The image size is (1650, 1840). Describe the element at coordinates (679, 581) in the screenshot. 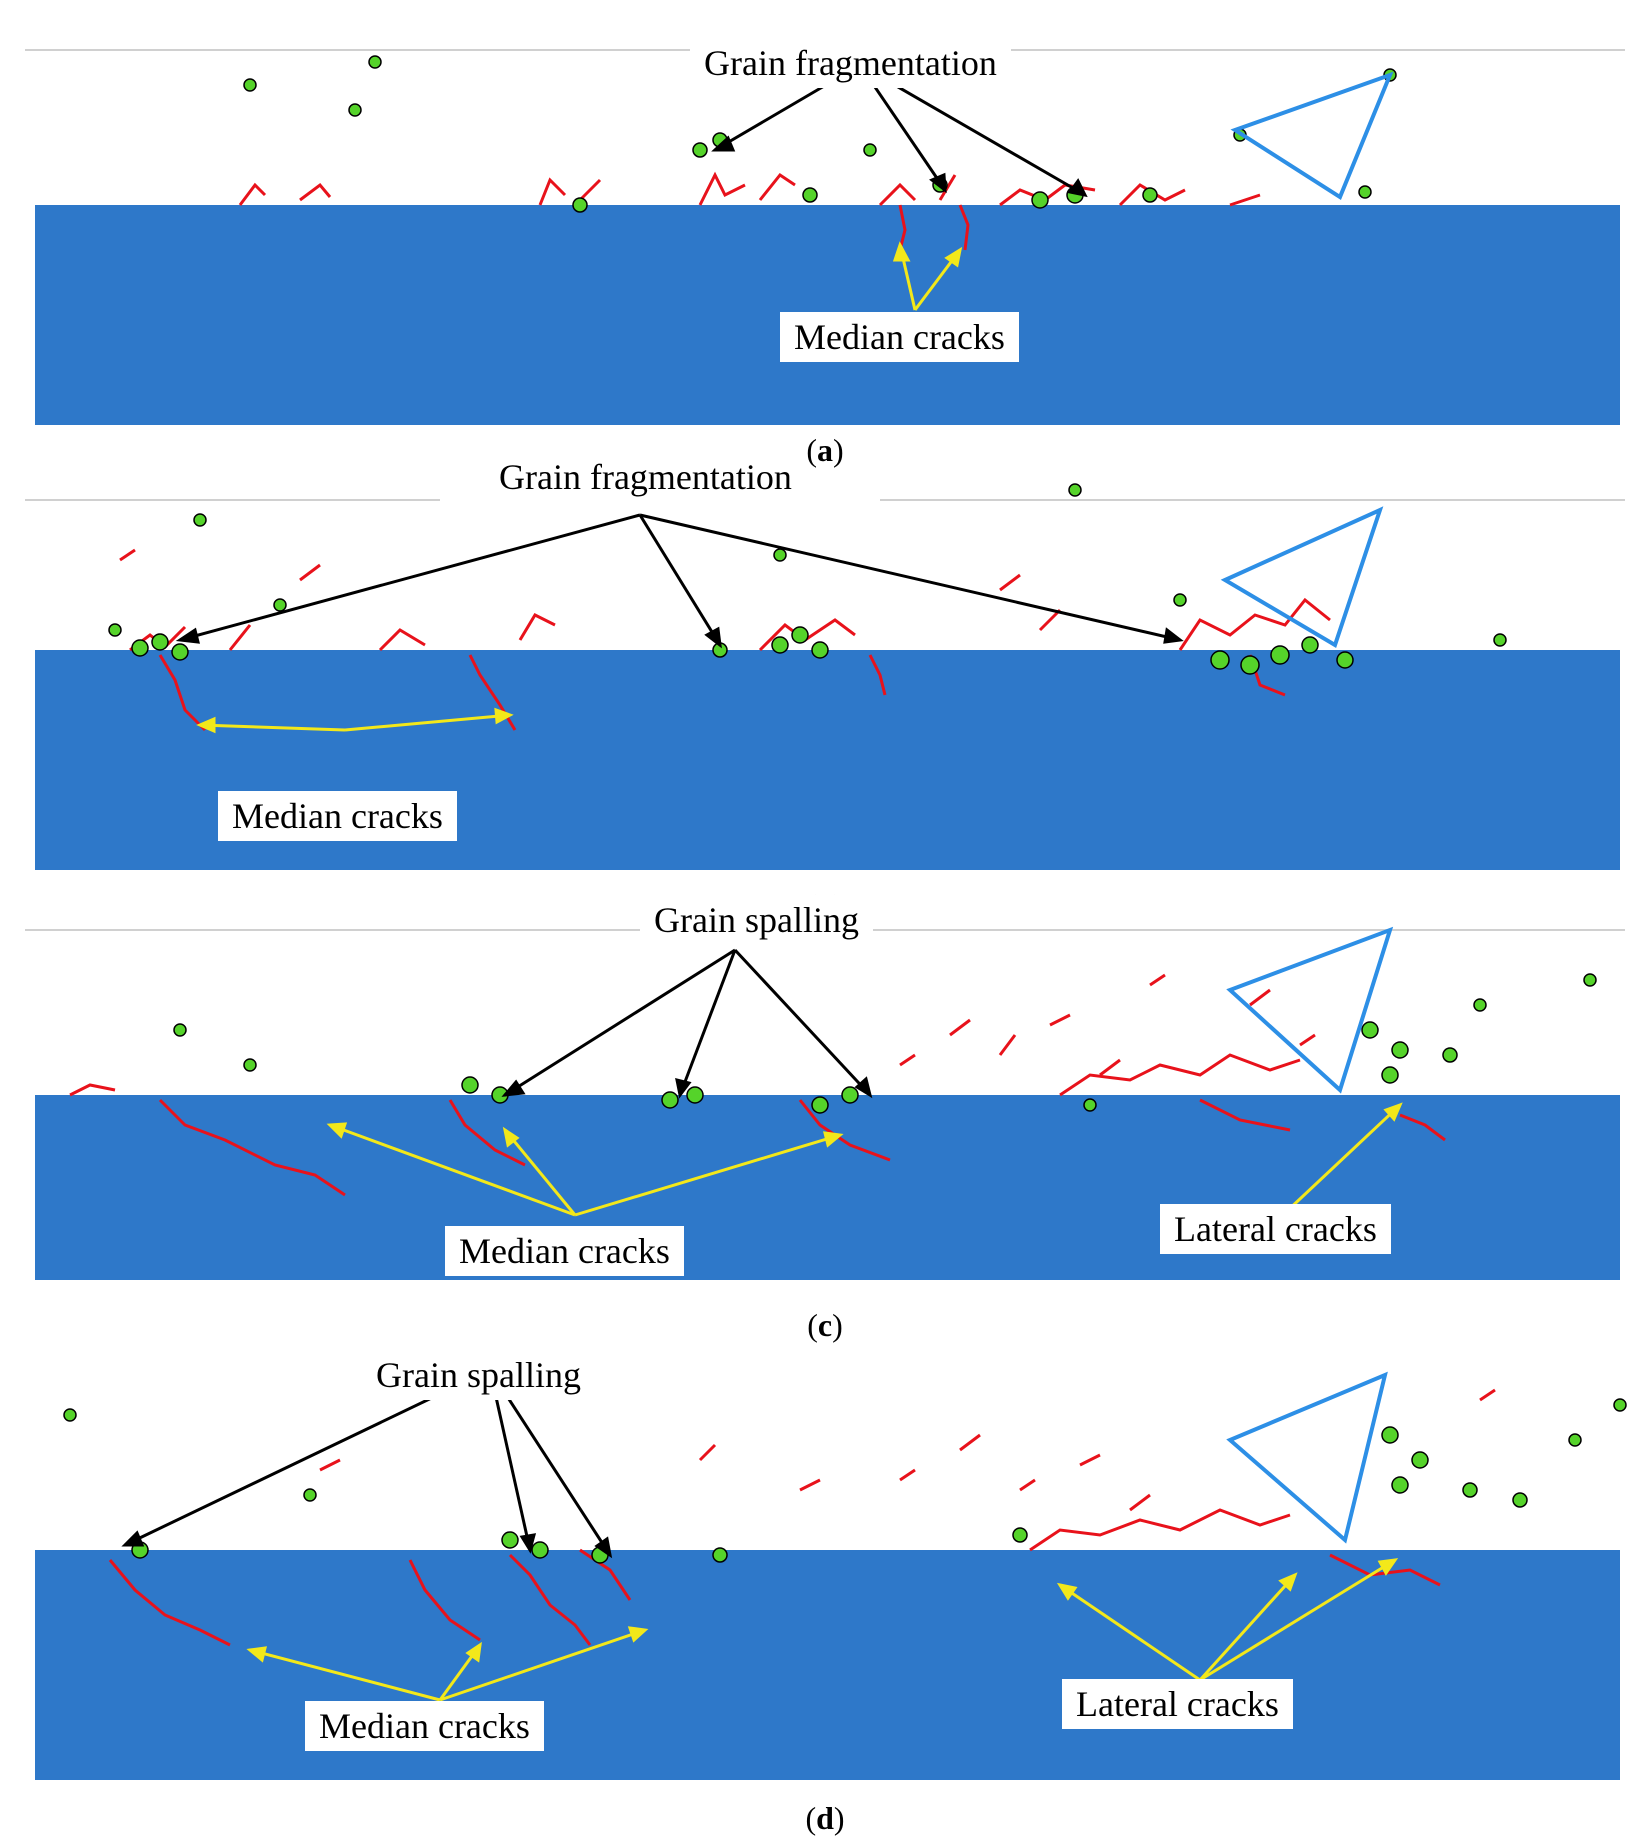

I see `grain-fragmentation-arrows` at that location.